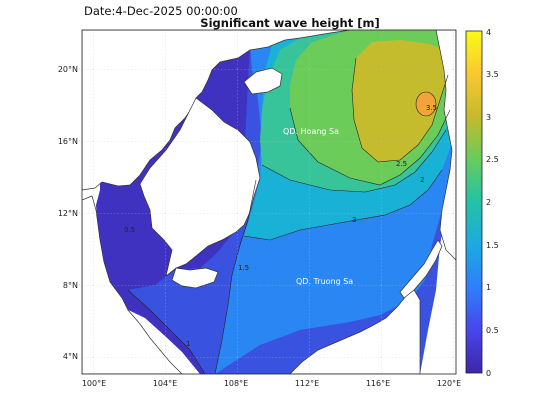 This screenshot has width=560, height=420. What do you see at coordinates (492, 74) in the screenshot?
I see `colorbar-tick-label: 3.5` at bounding box center [492, 74].